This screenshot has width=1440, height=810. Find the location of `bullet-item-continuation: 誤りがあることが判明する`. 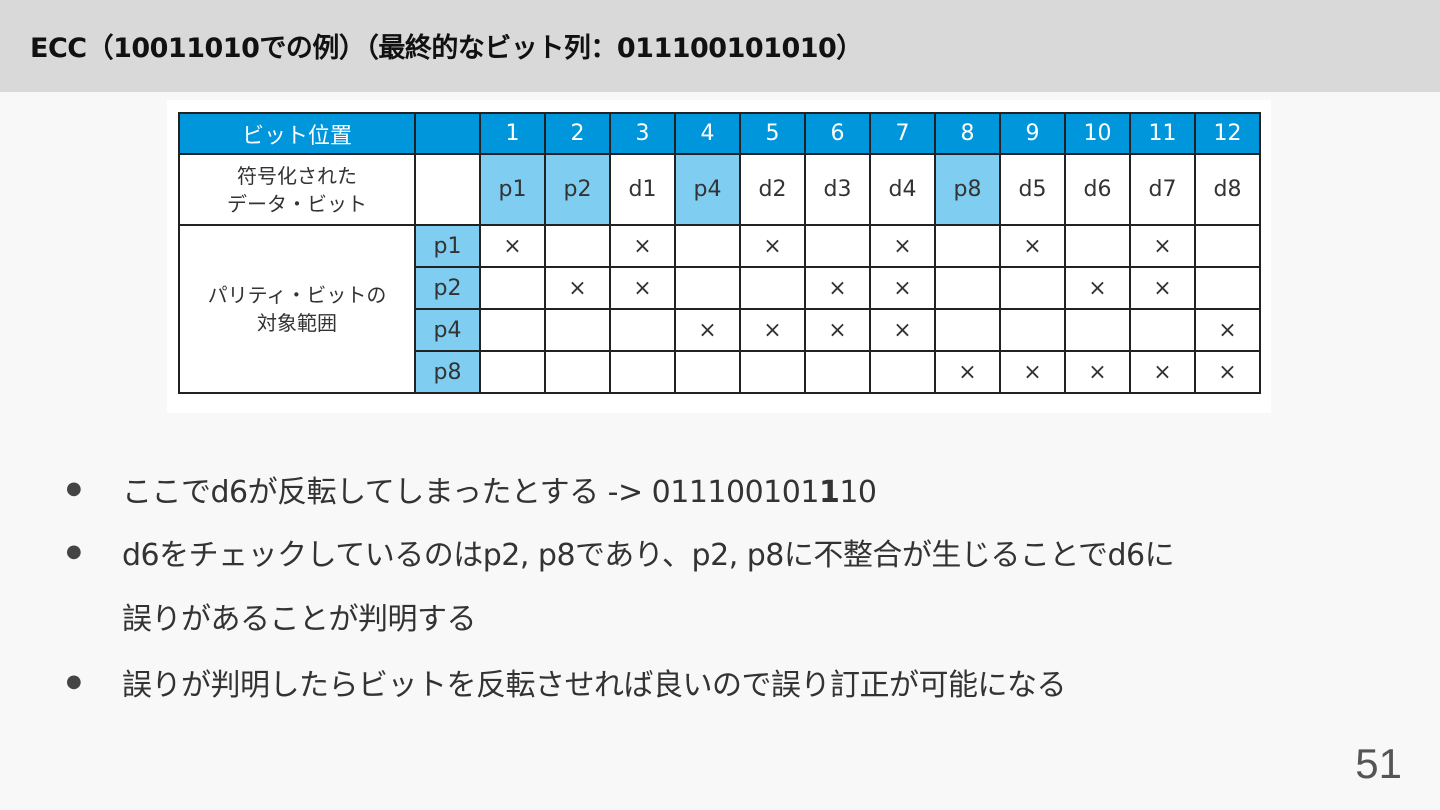

bullet-item-continuation: 誤りがあることが判明する is located at coordinates (299, 619).